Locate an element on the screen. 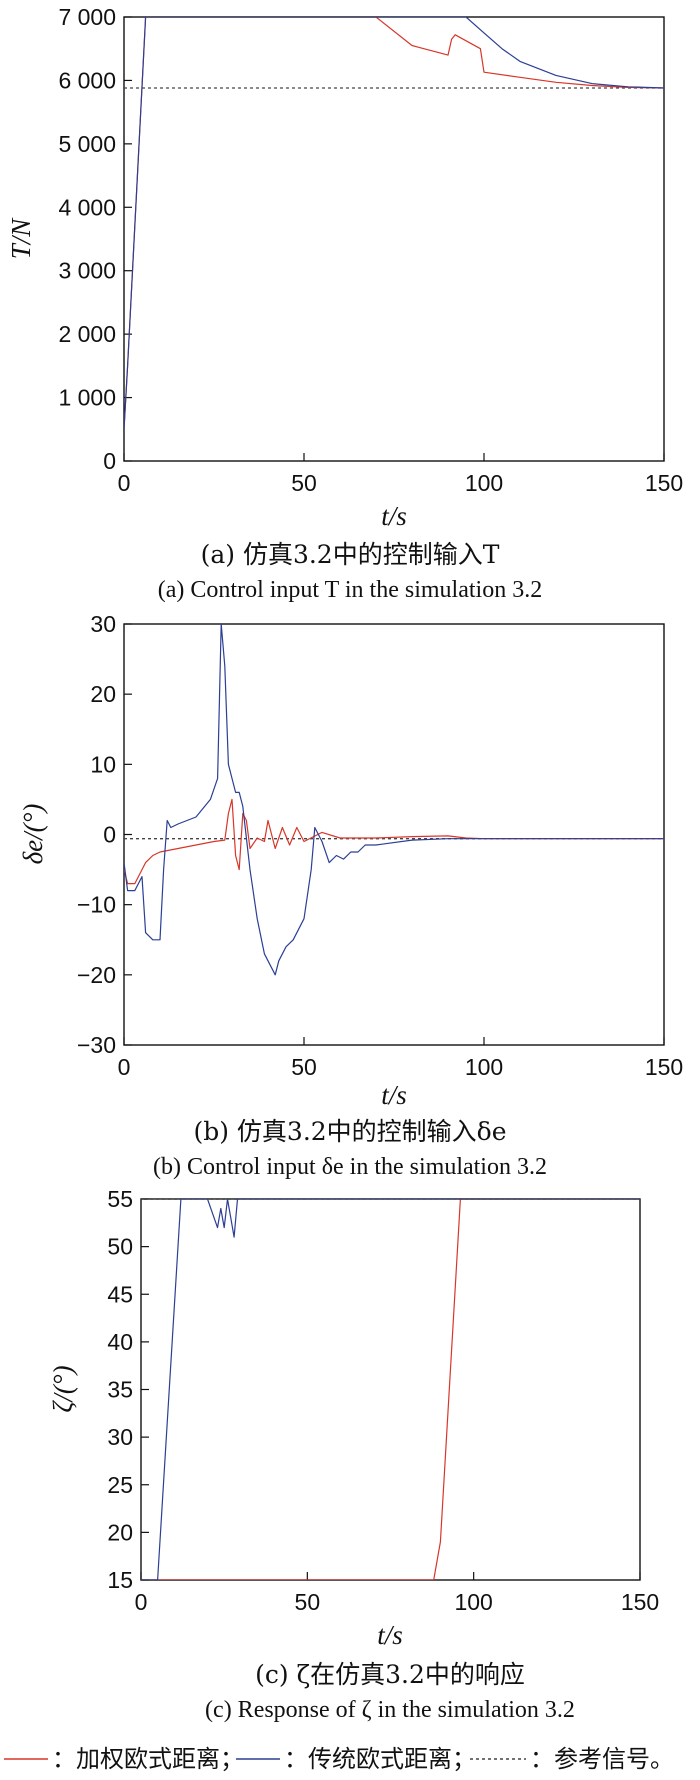  chart-c-ytick-label: 35 is located at coordinates (120, 1390).